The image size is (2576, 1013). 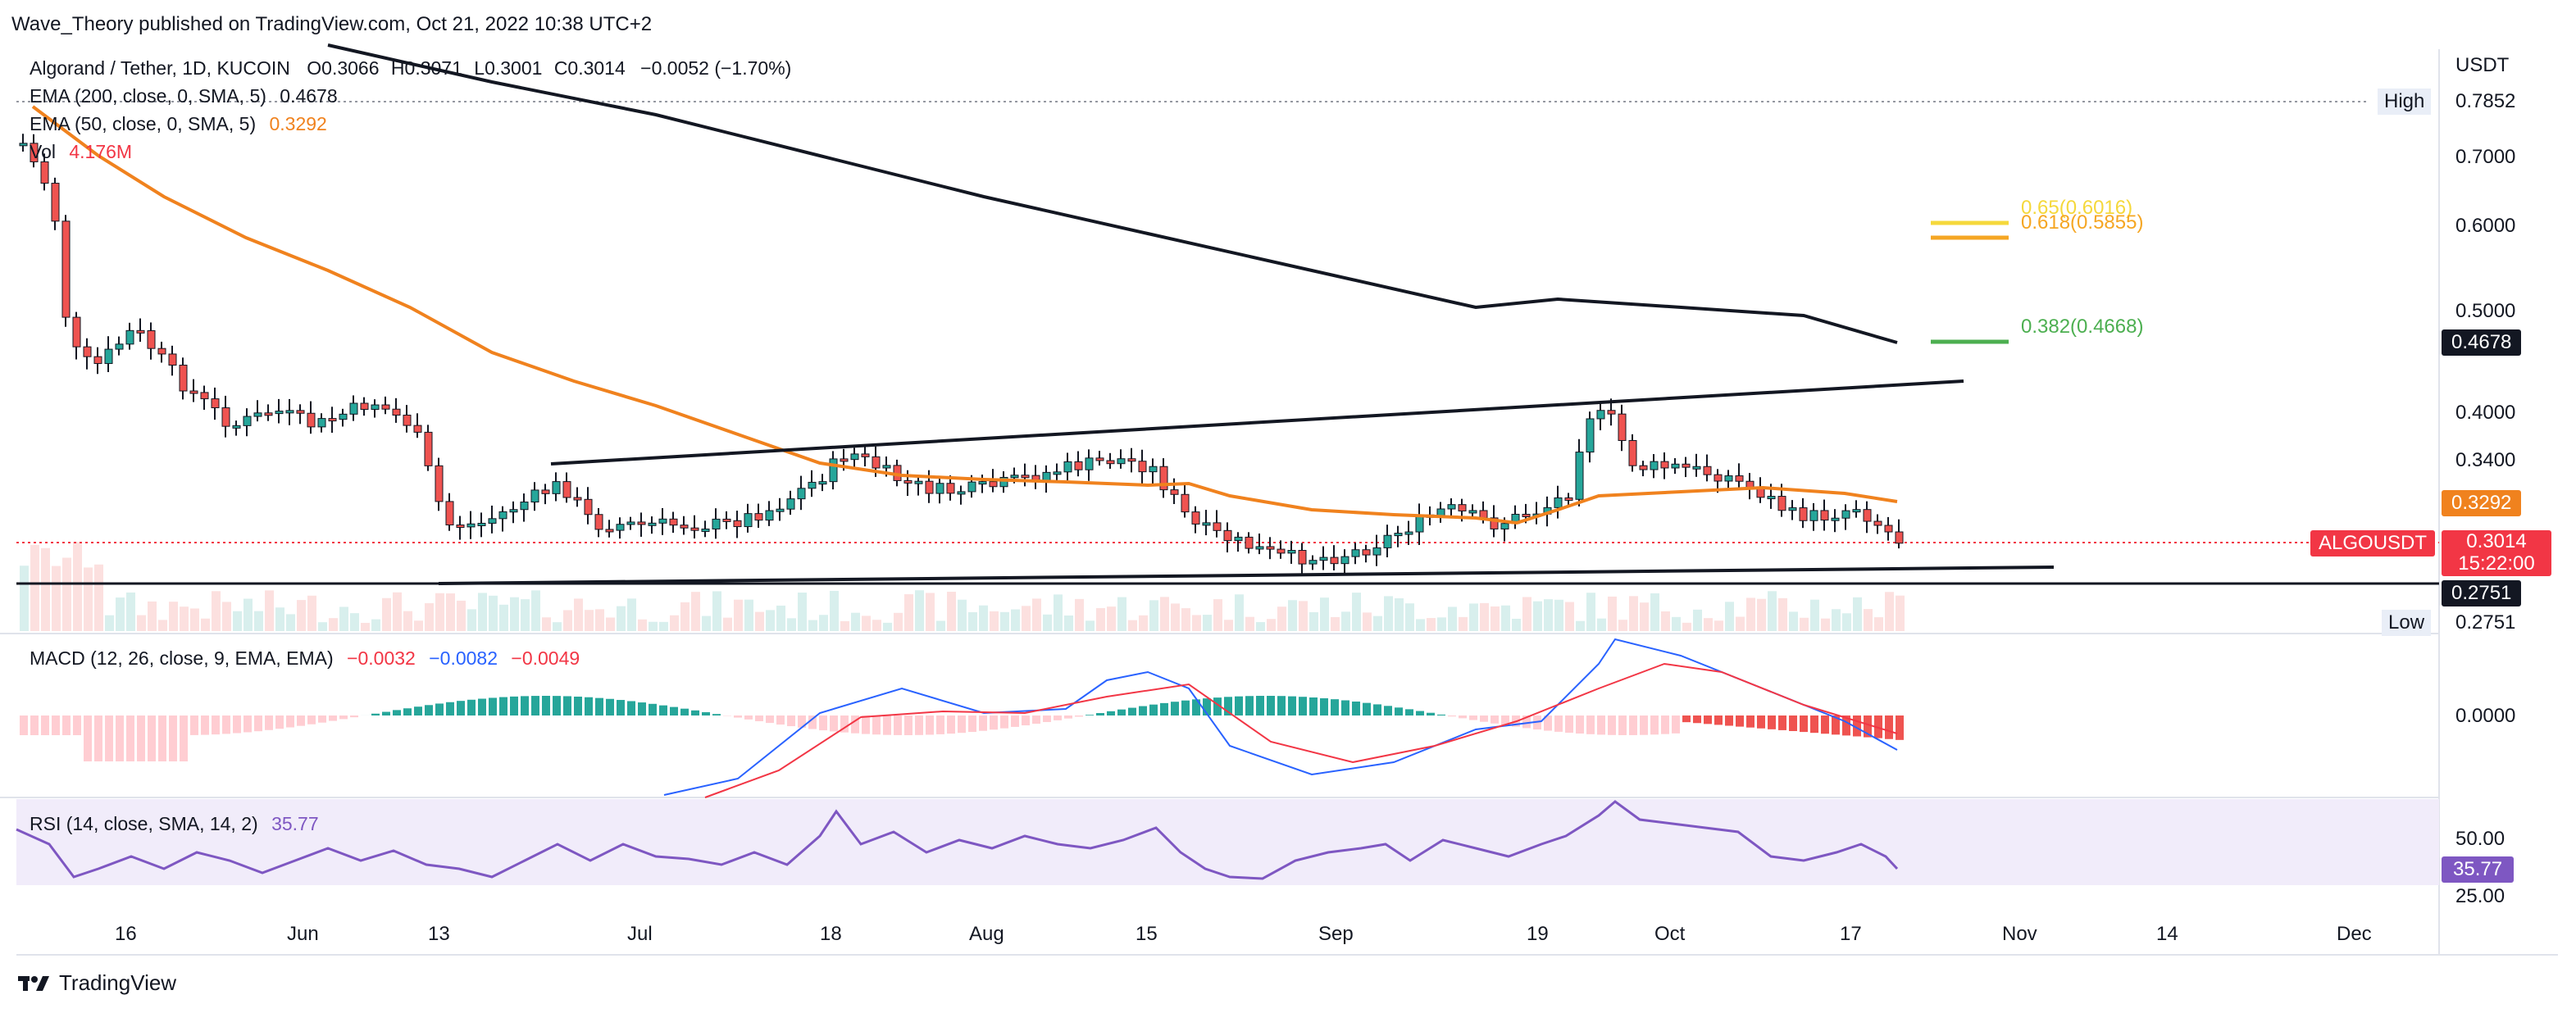 I want to click on ema200-value: 0.4678, so click(x=309, y=96).